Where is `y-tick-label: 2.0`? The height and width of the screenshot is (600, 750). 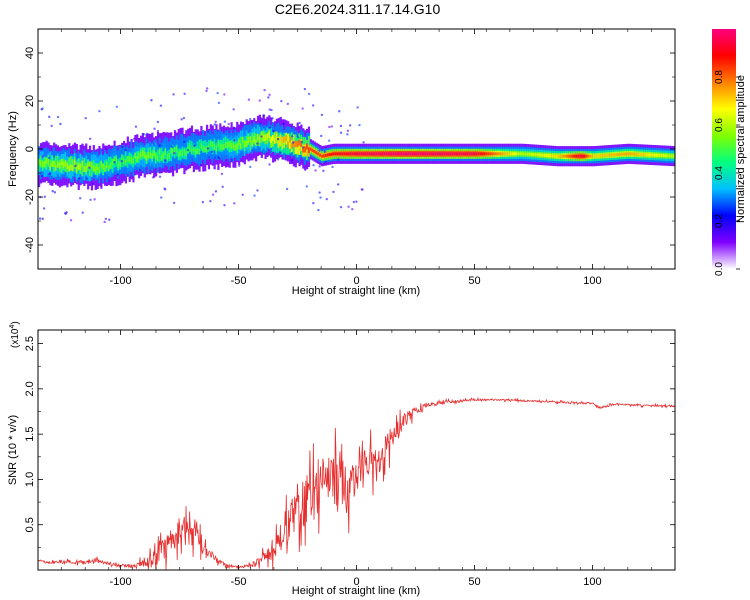 y-tick-label: 2.0 is located at coordinates (30, 388).